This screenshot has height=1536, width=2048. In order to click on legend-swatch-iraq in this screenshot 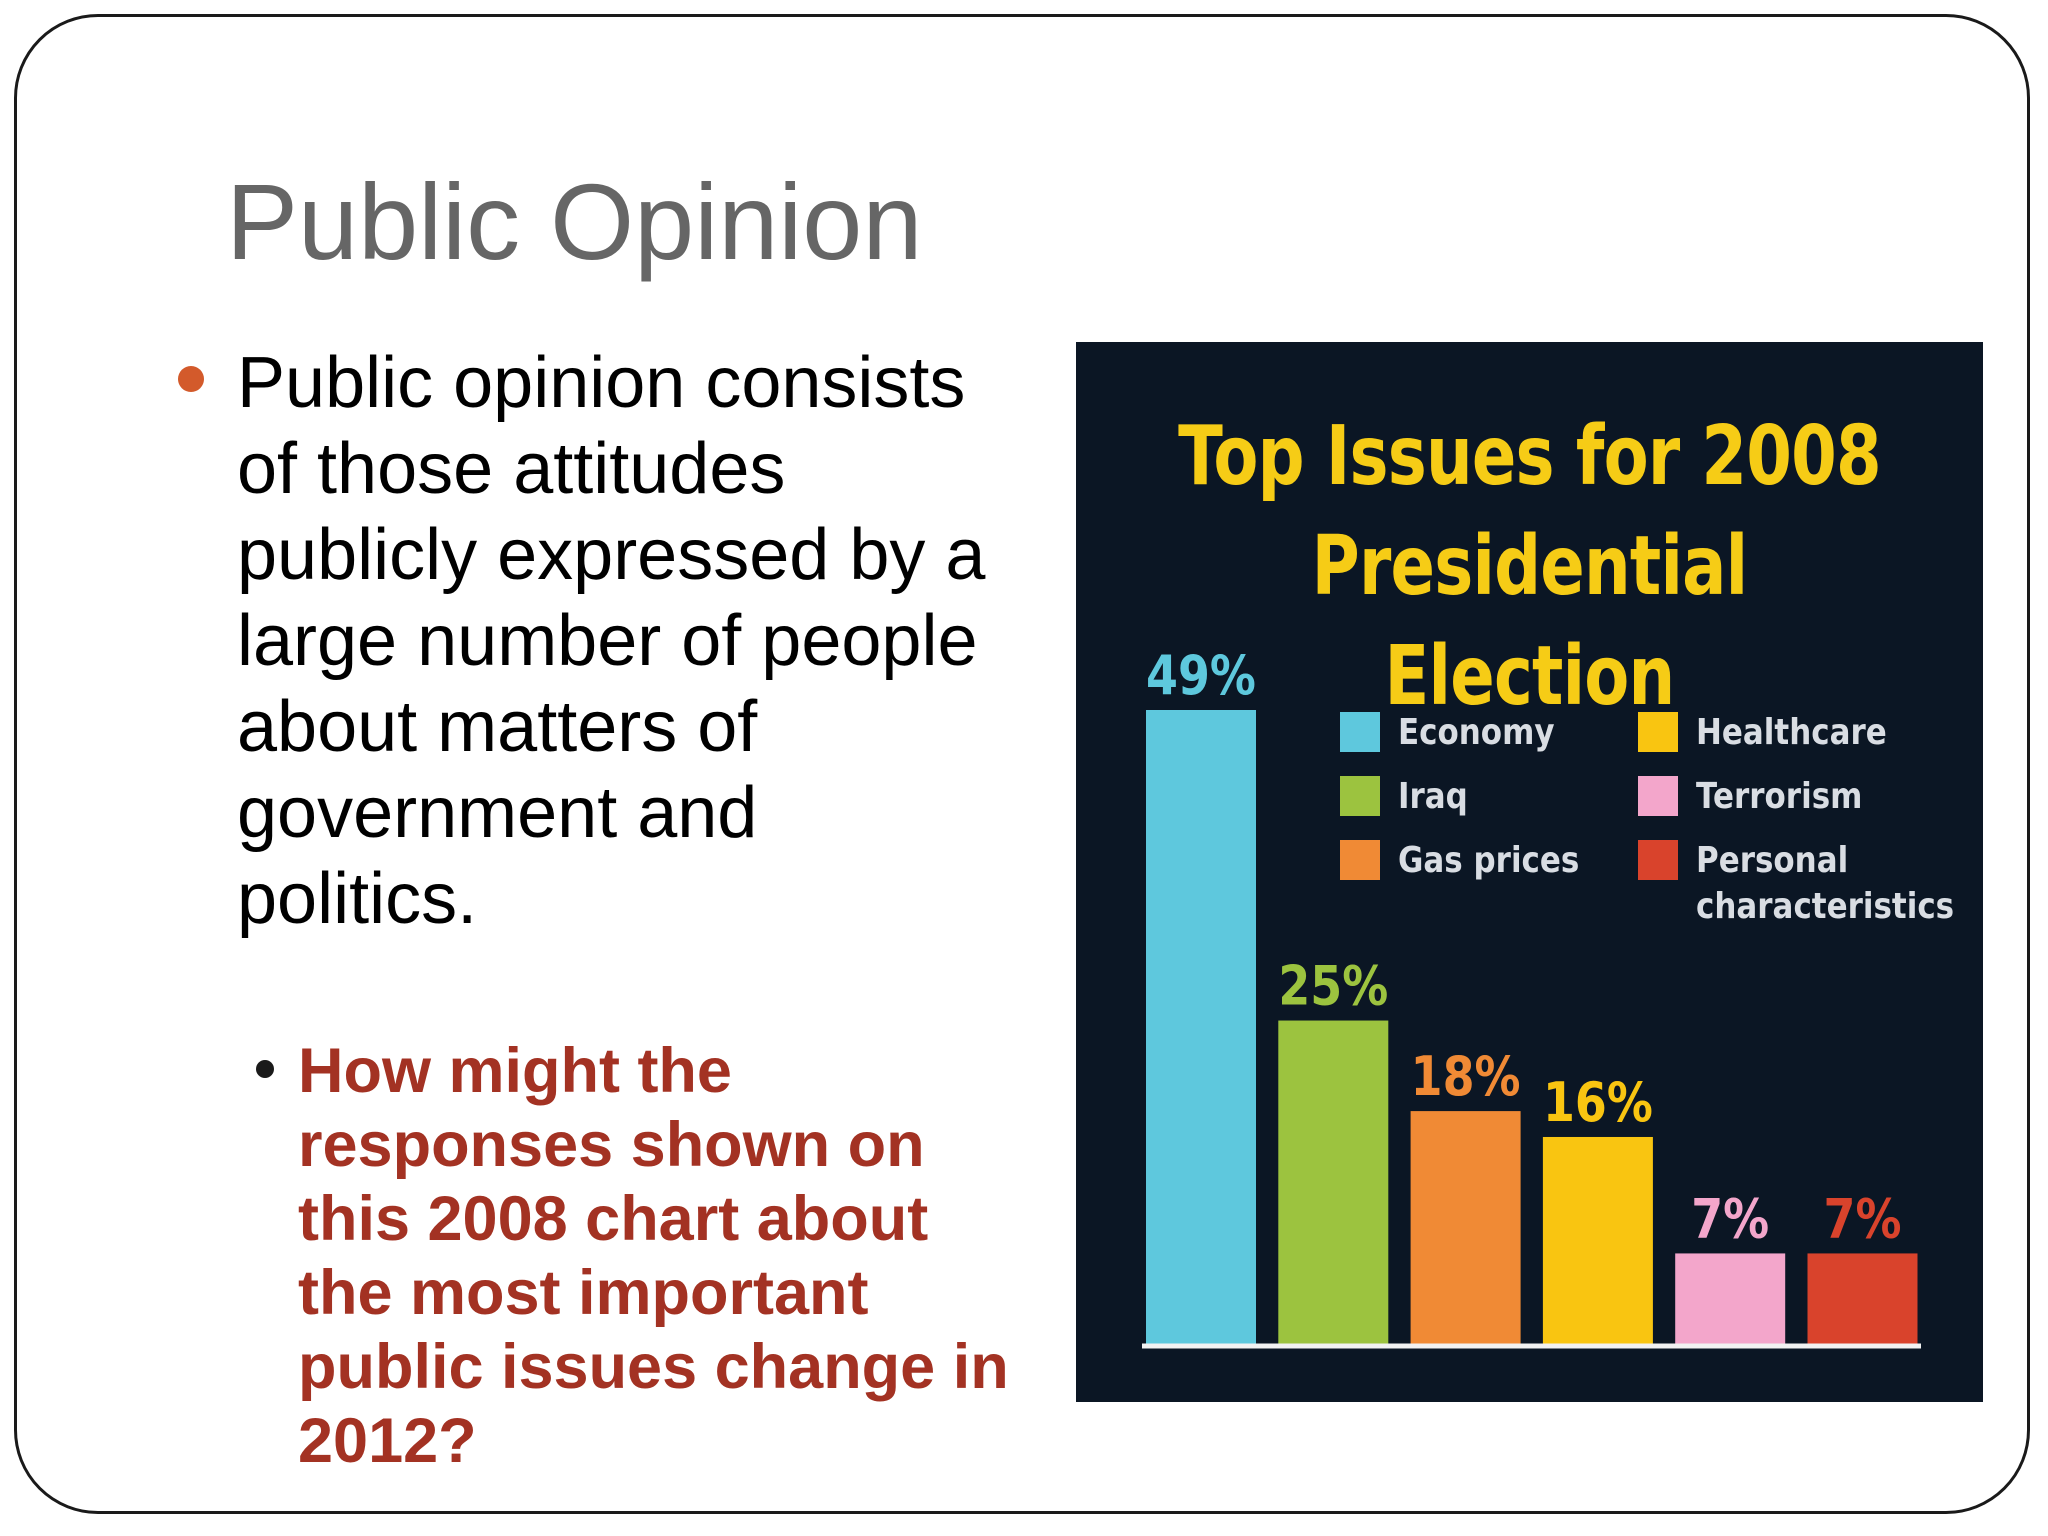, I will do `click(1360, 796)`.